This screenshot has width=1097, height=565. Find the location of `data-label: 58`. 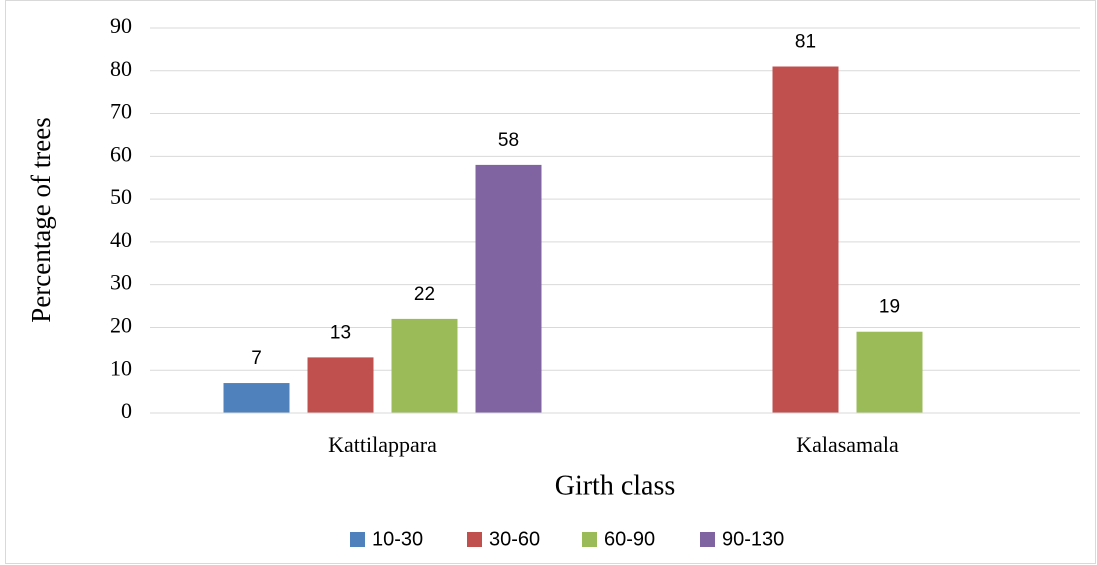

data-label: 58 is located at coordinates (508, 140).